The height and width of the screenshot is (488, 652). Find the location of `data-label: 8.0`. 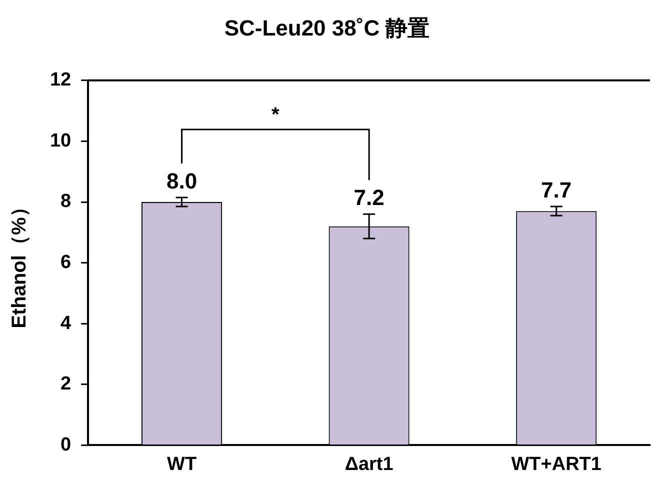

data-label: 8.0 is located at coordinates (182, 181).